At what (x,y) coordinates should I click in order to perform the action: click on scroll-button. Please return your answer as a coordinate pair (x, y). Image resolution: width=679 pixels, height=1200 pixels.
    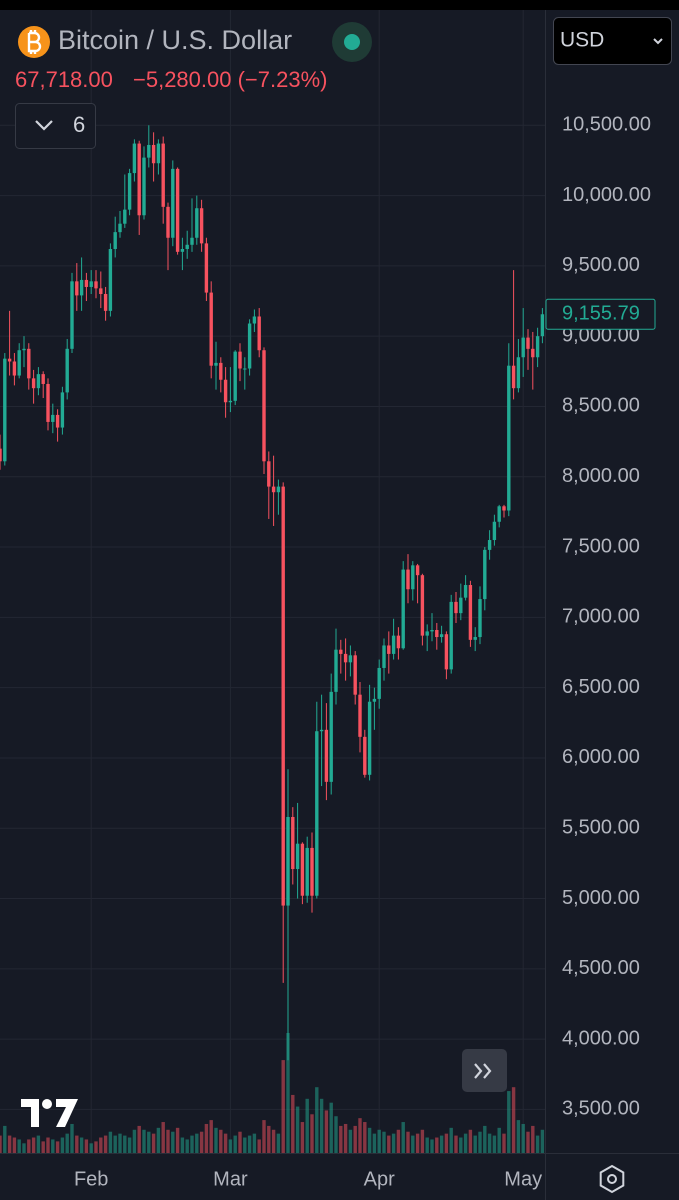
    Looking at the image, I should click on (484, 1070).